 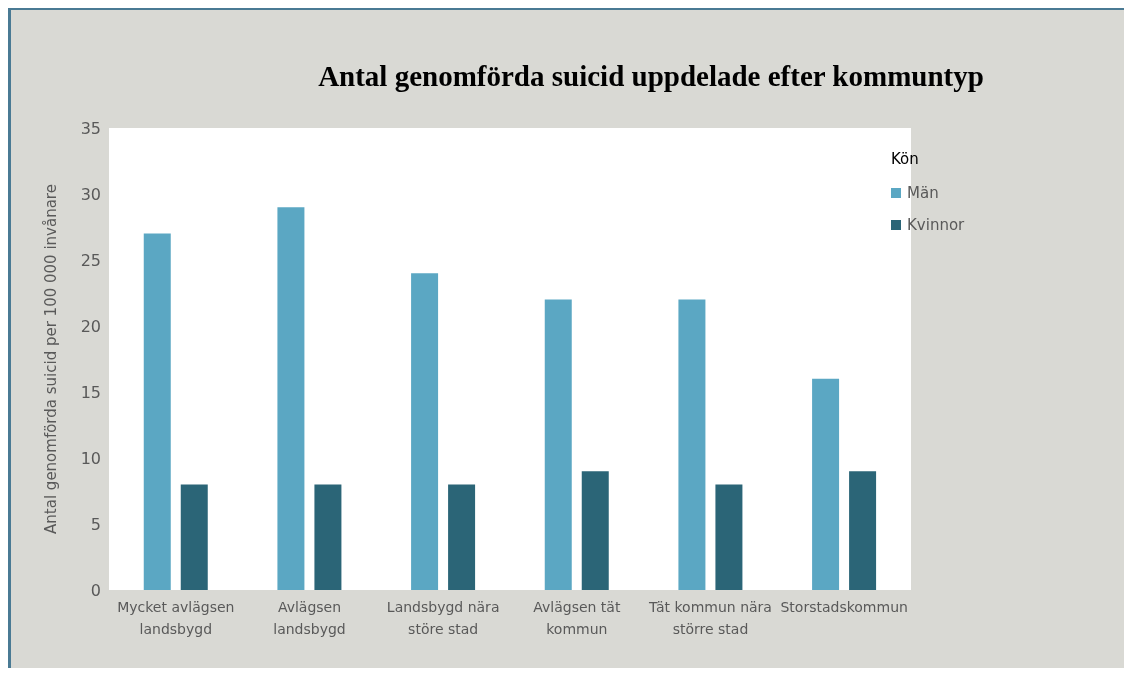 What do you see at coordinates (51, 359) in the screenshot?
I see `y-axis-title: Antal genomförda suicid per 100 000 invånare` at bounding box center [51, 359].